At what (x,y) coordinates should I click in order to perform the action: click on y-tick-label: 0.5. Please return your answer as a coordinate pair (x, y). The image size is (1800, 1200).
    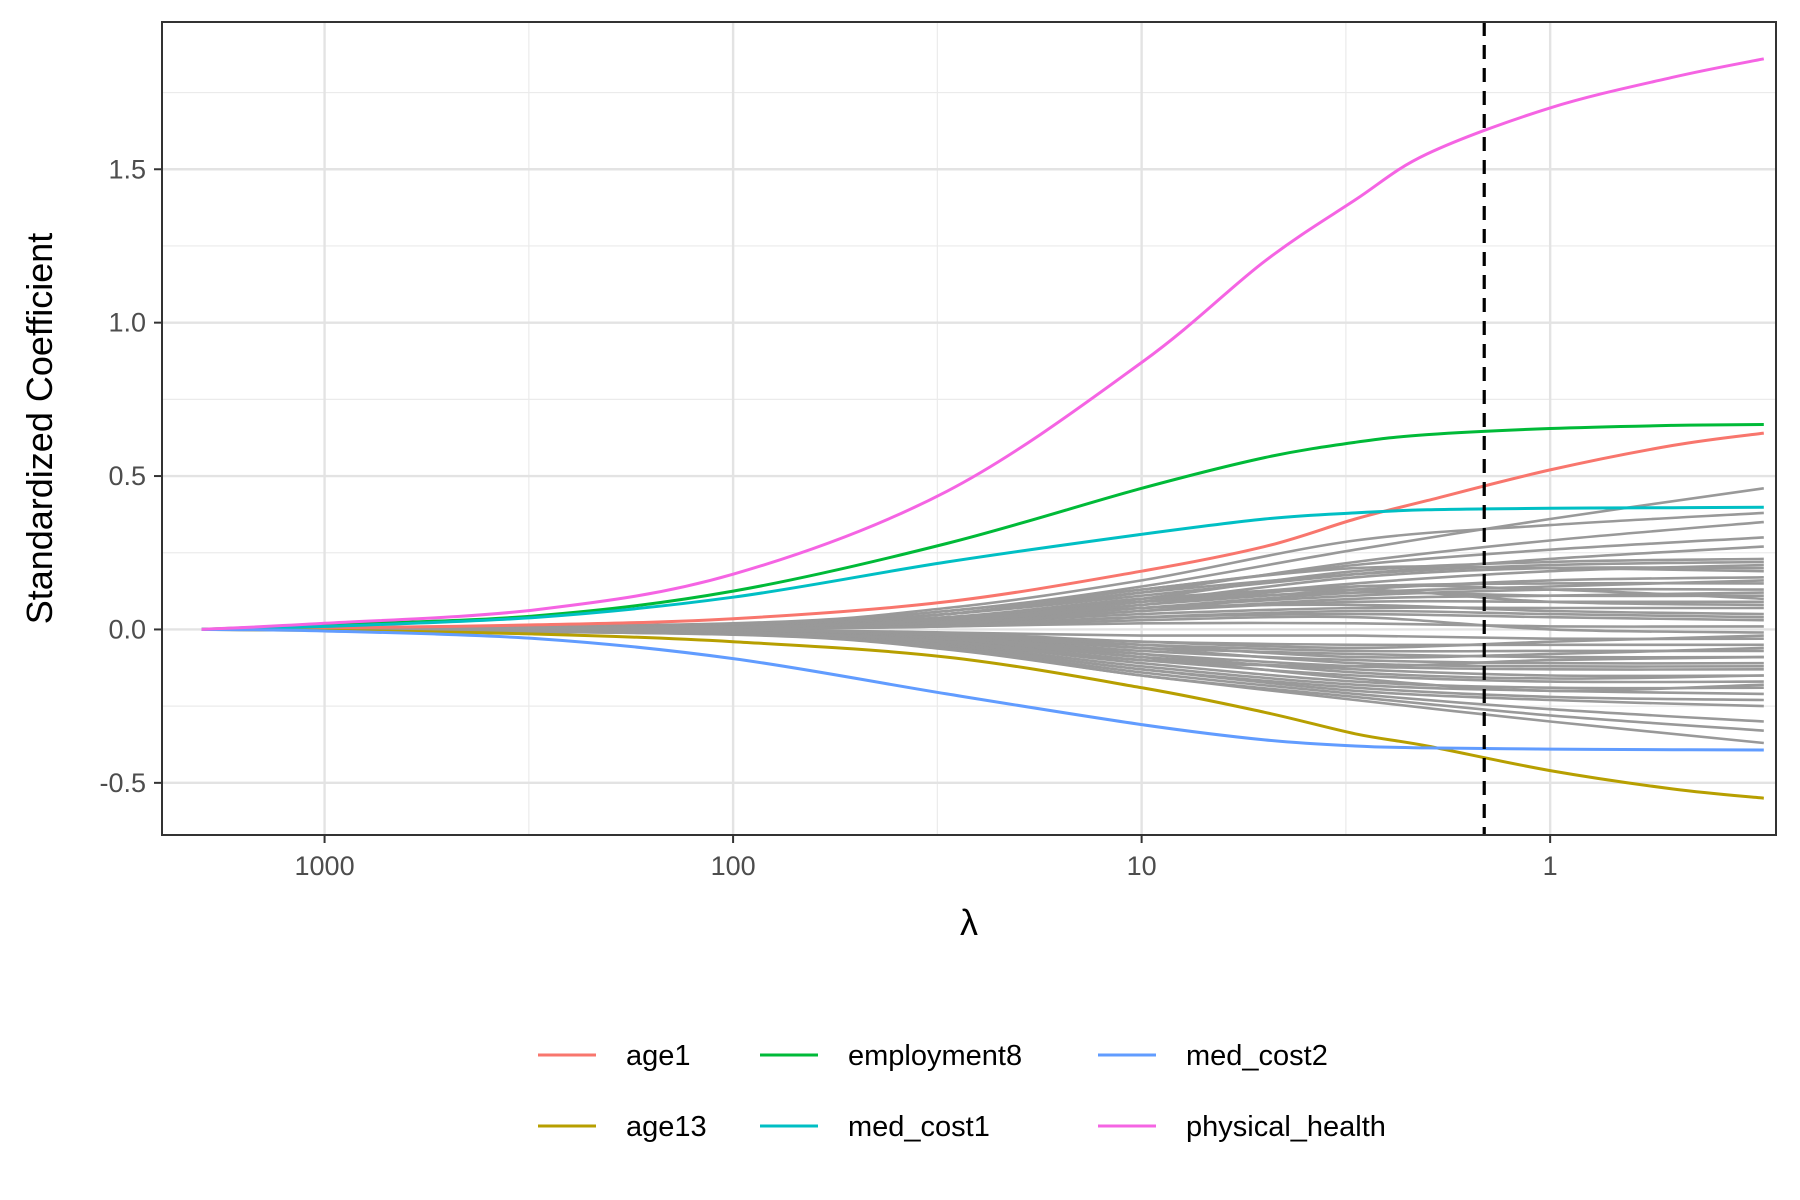
    Looking at the image, I should click on (127, 476).